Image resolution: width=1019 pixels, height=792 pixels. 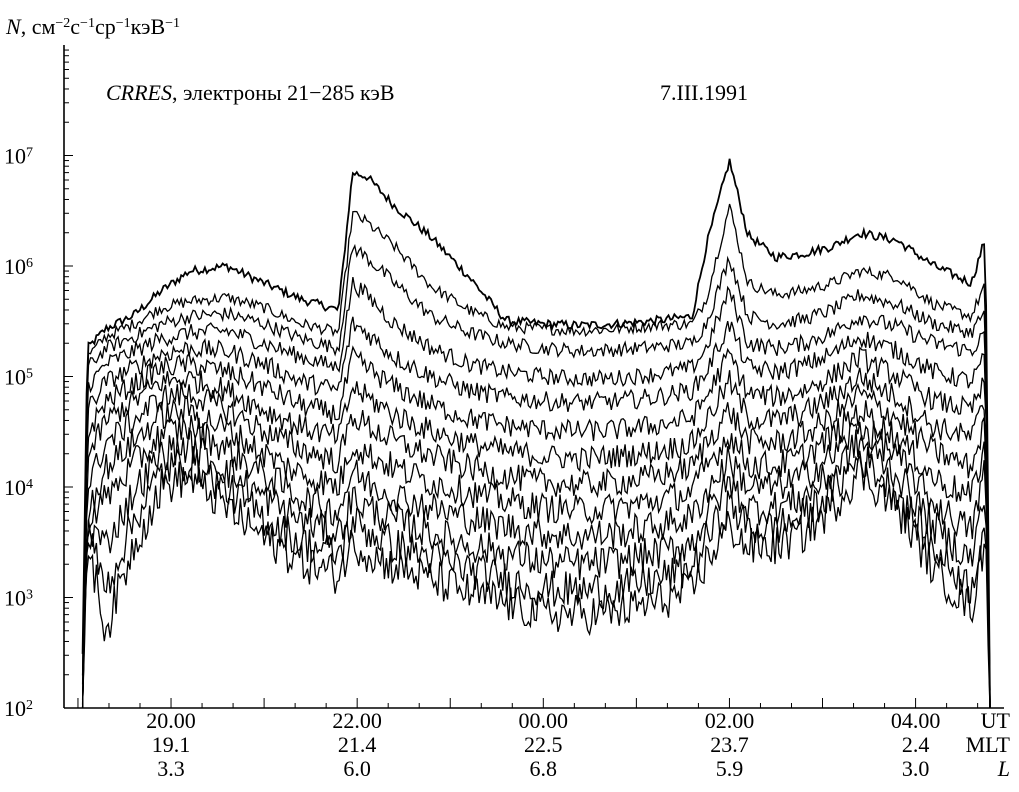 What do you see at coordinates (18, 487) in the screenshot?
I see `y-tick-label: 10⁴` at bounding box center [18, 487].